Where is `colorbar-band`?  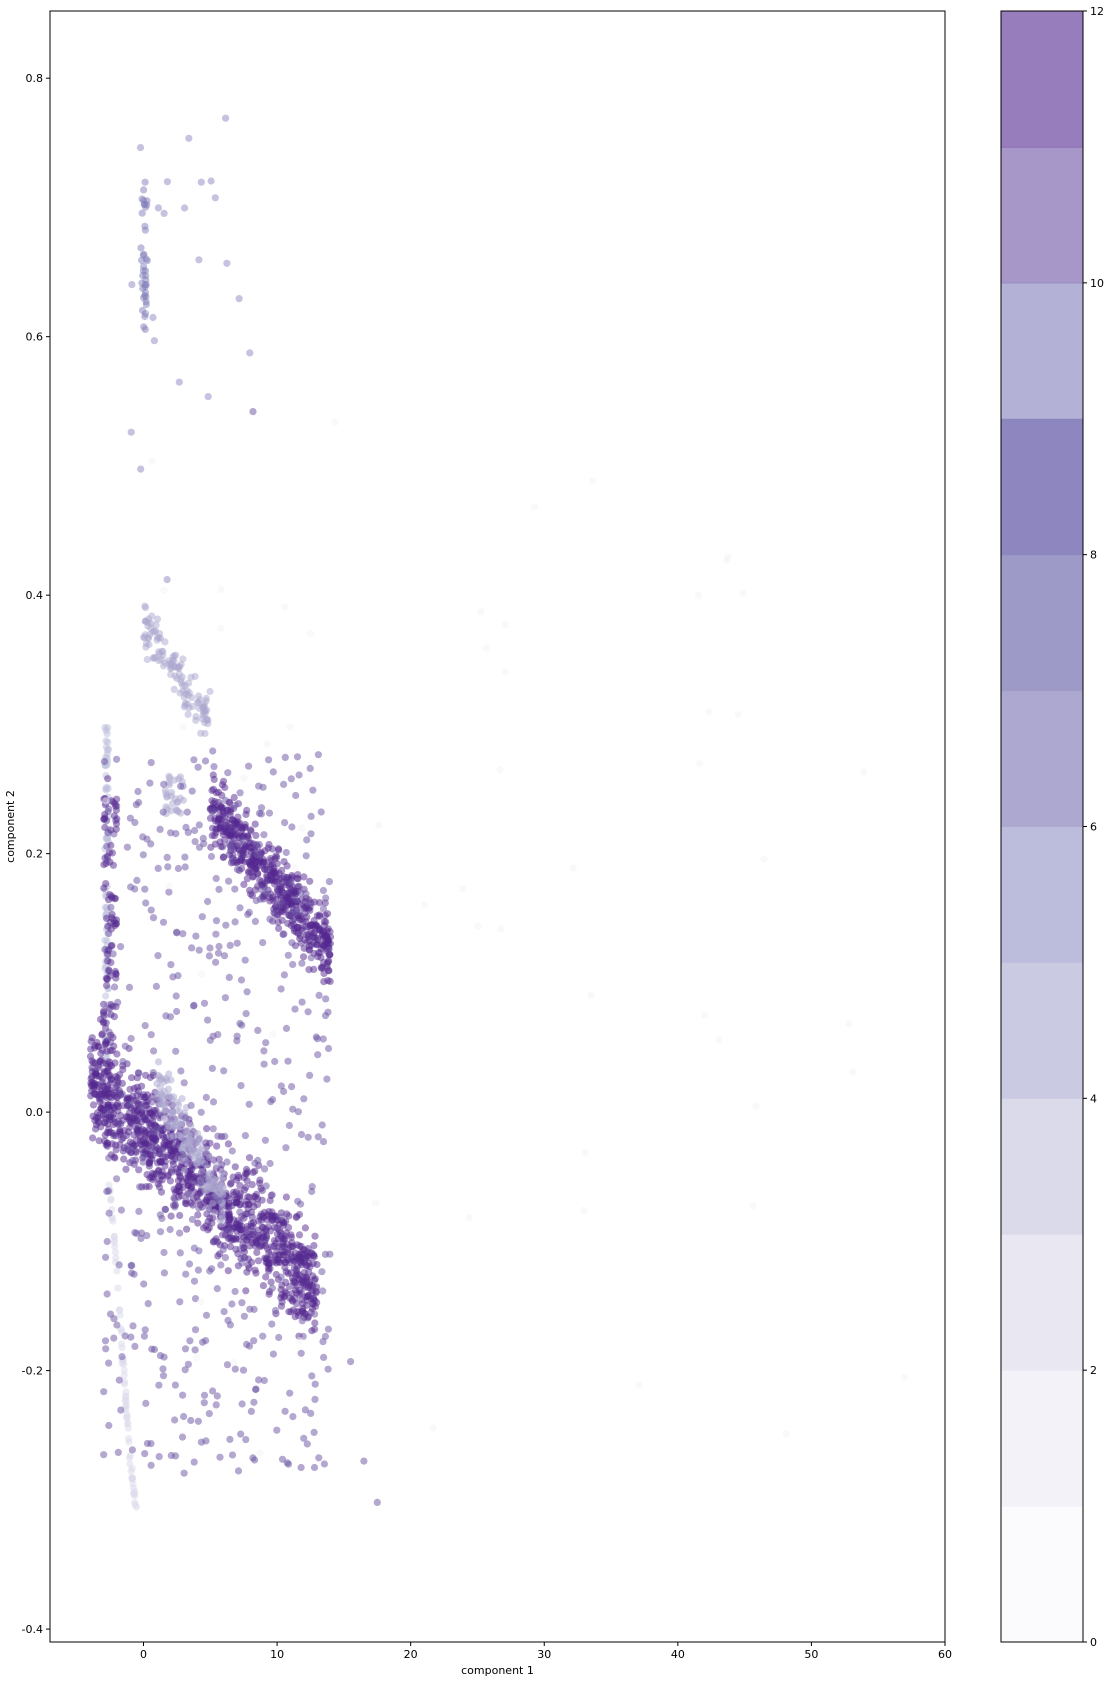
colorbar-band is located at coordinates (1042, 1438).